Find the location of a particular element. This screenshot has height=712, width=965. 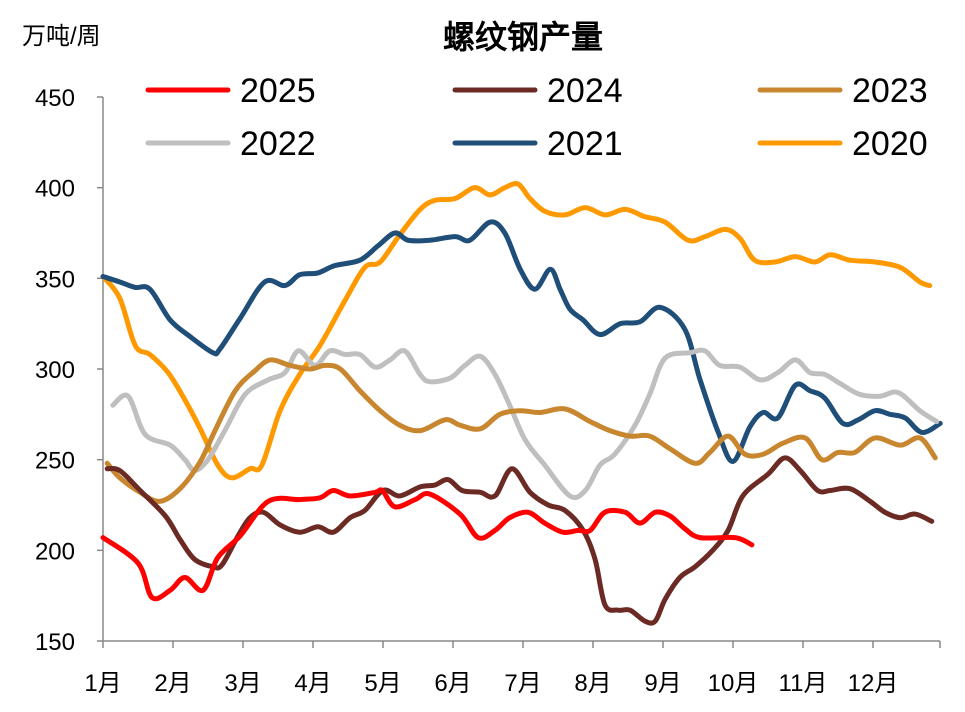

legend-label-2022: 2022 is located at coordinates (278, 144).